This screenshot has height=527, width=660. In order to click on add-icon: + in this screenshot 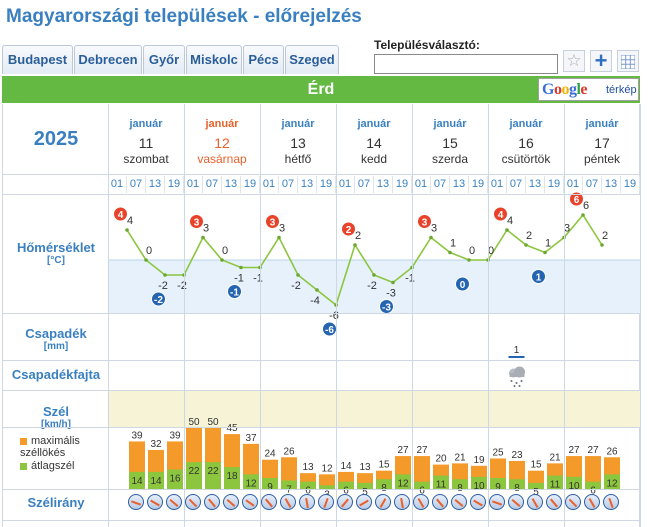, I will do `click(601, 61)`.